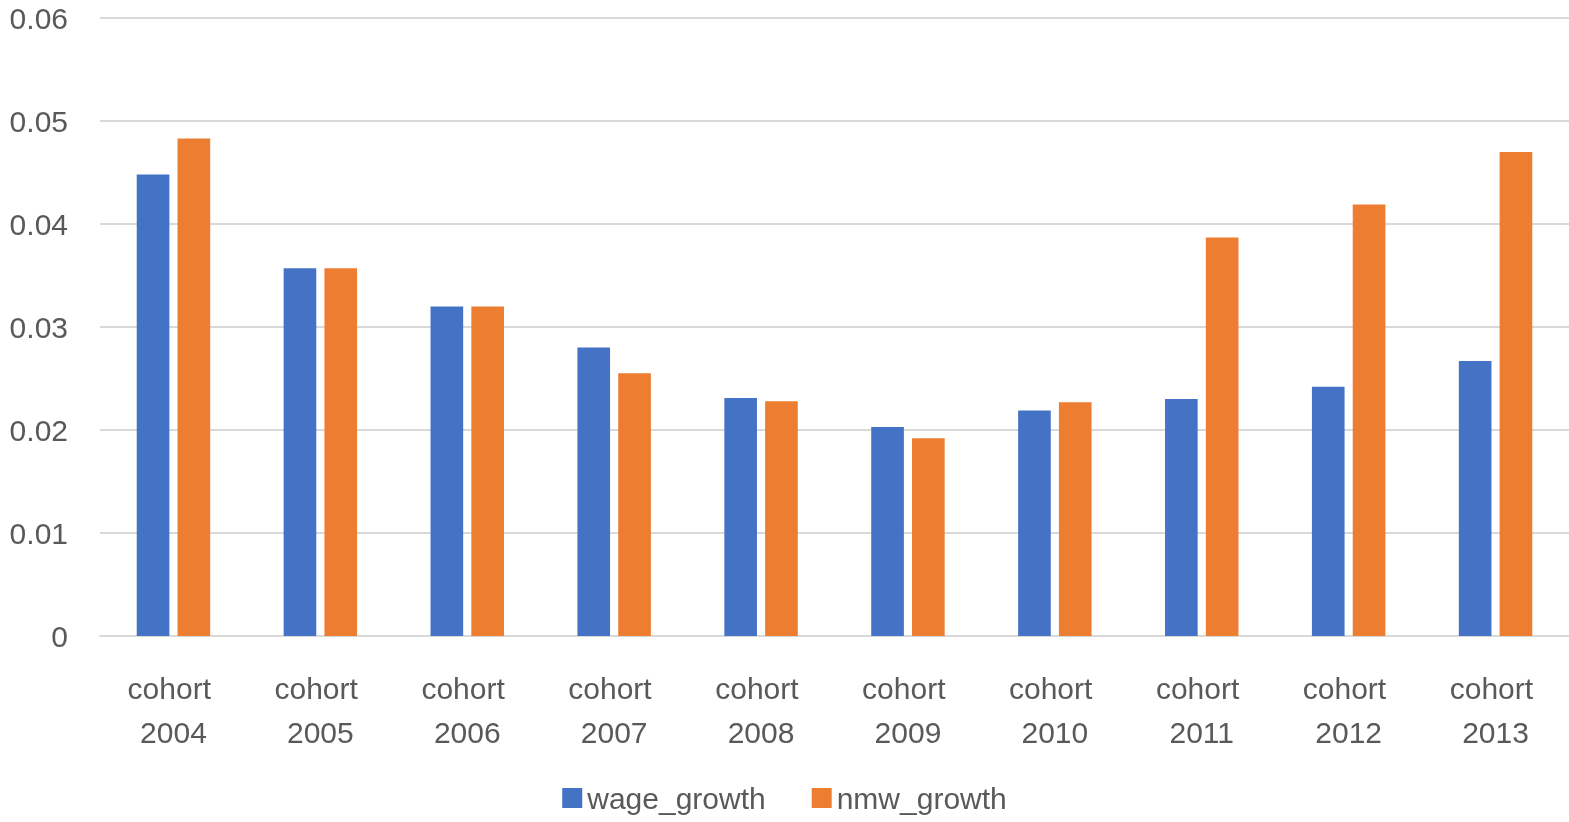 Image resolution: width=1569 pixels, height=822 pixels. What do you see at coordinates (38, 224) in the screenshot?
I see `y-tick-label: 0.04` at bounding box center [38, 224].